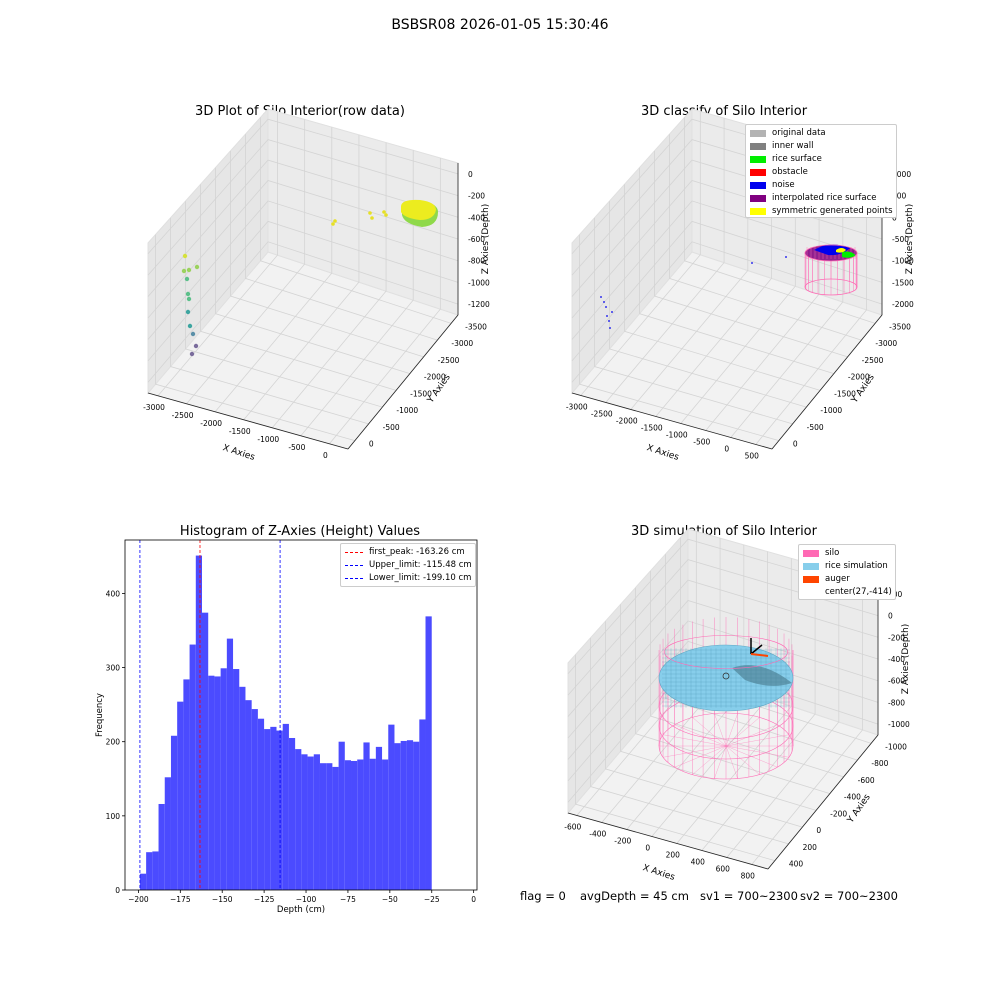 Image resolution: width=1000 pixels, height=1000 pixels. I want to click on sim-legend: silo rice simulation auger center(27,-414), so click(847, 572).